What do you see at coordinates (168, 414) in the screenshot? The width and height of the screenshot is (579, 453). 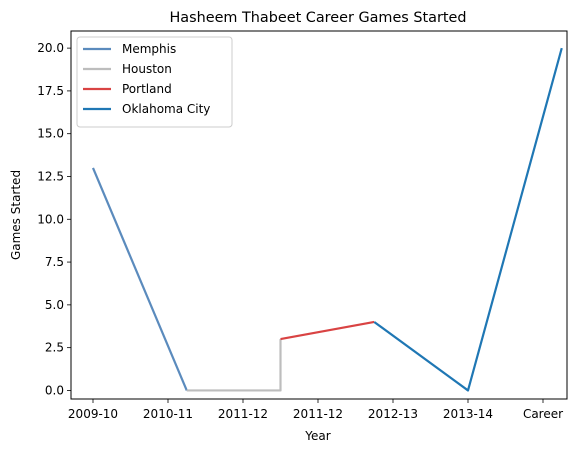 I see `x-tick-label: 2010-11` at bounding box center [168, 414].